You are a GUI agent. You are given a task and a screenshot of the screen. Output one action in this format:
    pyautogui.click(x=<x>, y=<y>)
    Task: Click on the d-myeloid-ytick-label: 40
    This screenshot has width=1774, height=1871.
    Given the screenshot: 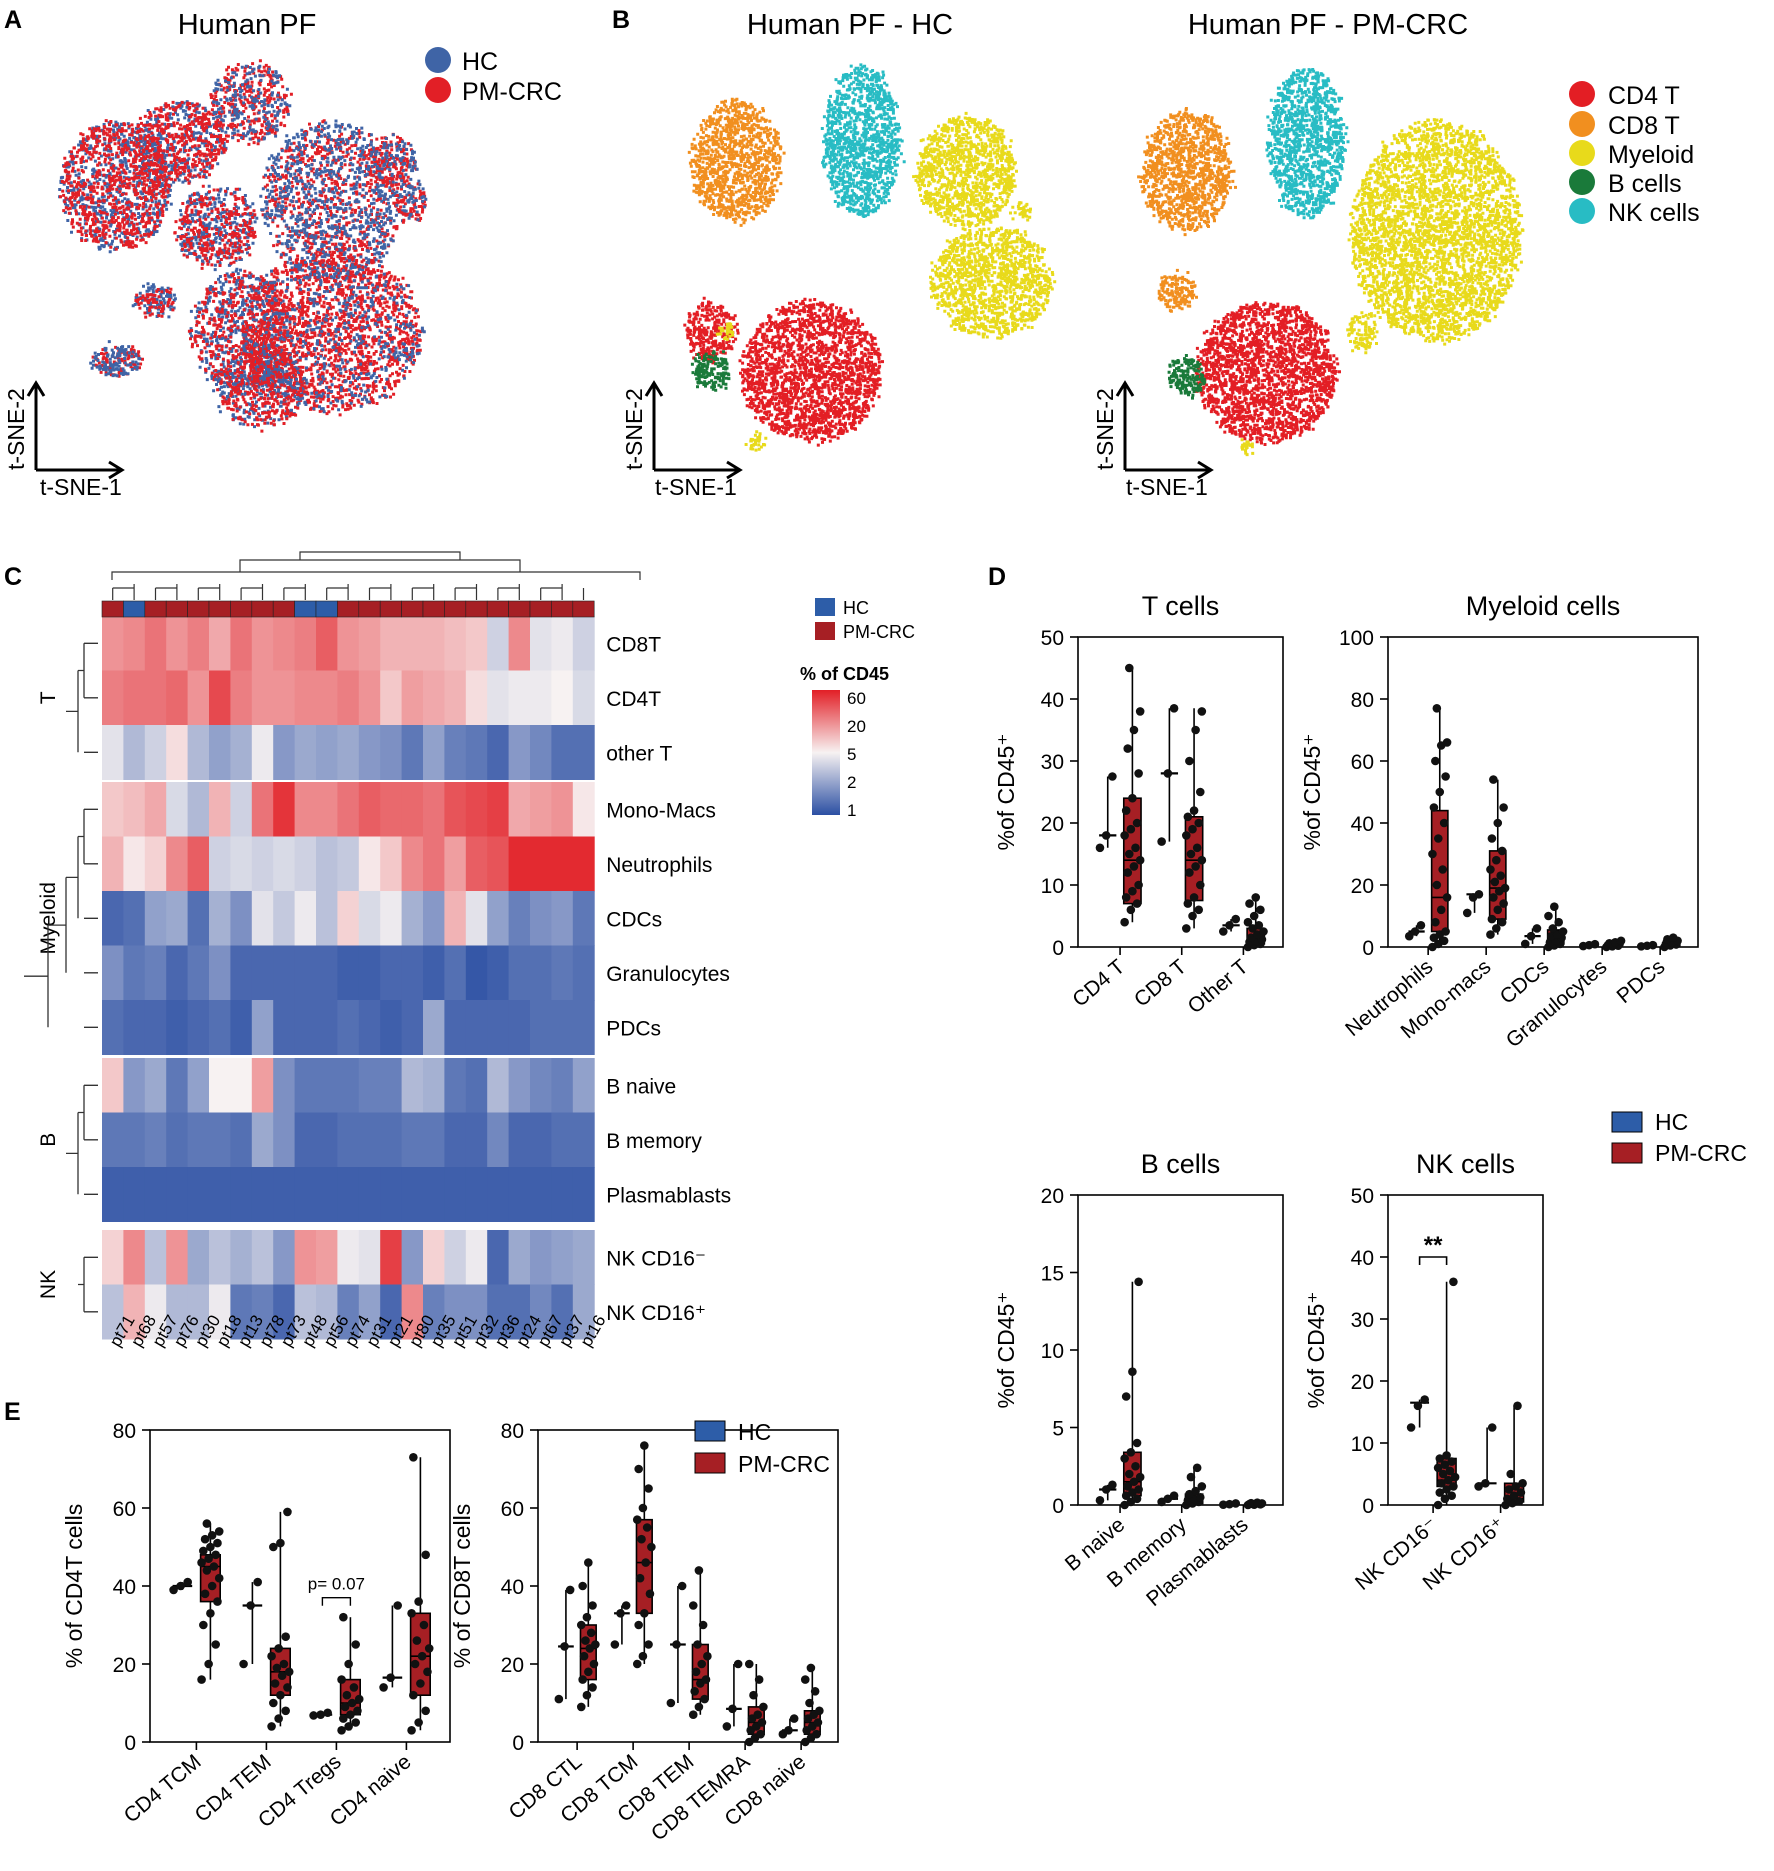 What is the action you would take?
    pyautogui.click(x=1362, y=824)
    